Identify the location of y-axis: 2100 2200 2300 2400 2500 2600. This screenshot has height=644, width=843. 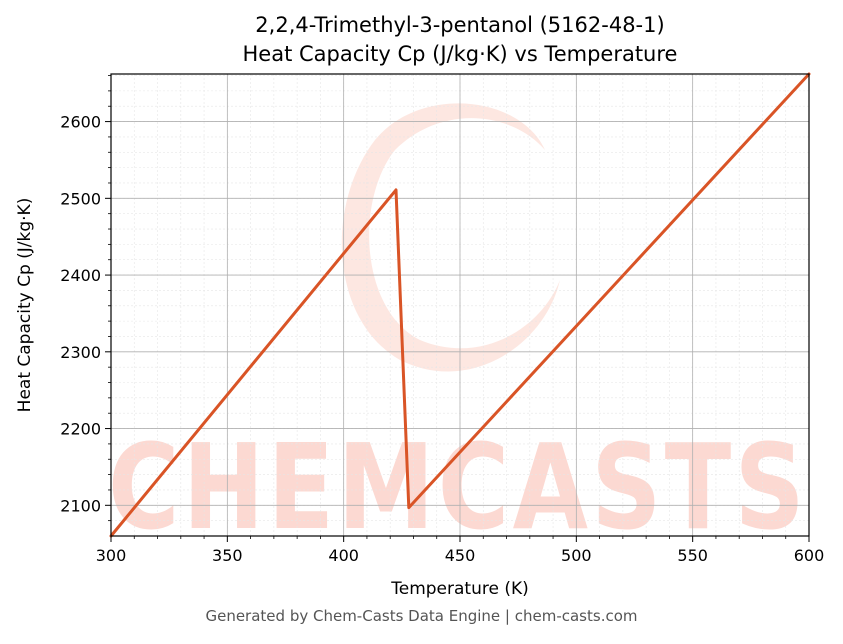
(85, 298).